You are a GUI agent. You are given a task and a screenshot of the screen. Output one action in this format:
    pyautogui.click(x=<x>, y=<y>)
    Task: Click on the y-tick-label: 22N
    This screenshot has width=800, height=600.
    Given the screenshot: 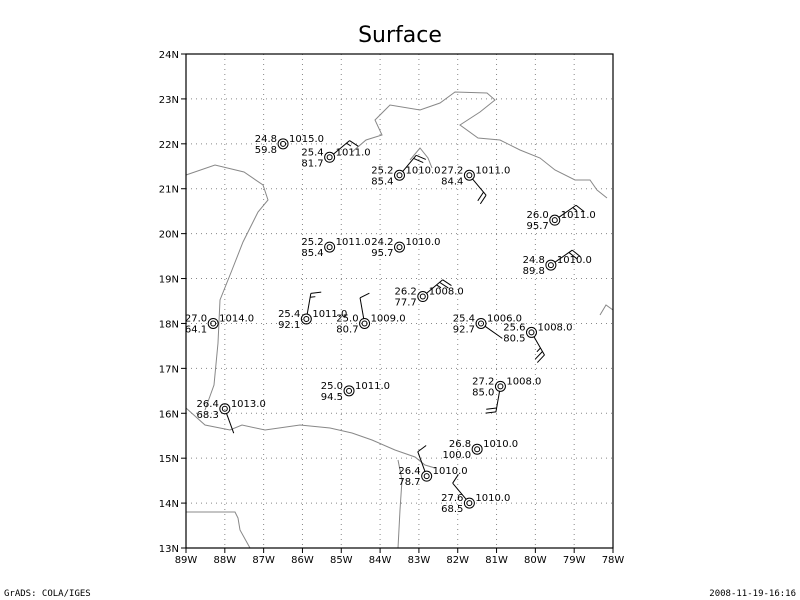 What is the action you would take?
    pyautogui.click(x=169, y=145)
    